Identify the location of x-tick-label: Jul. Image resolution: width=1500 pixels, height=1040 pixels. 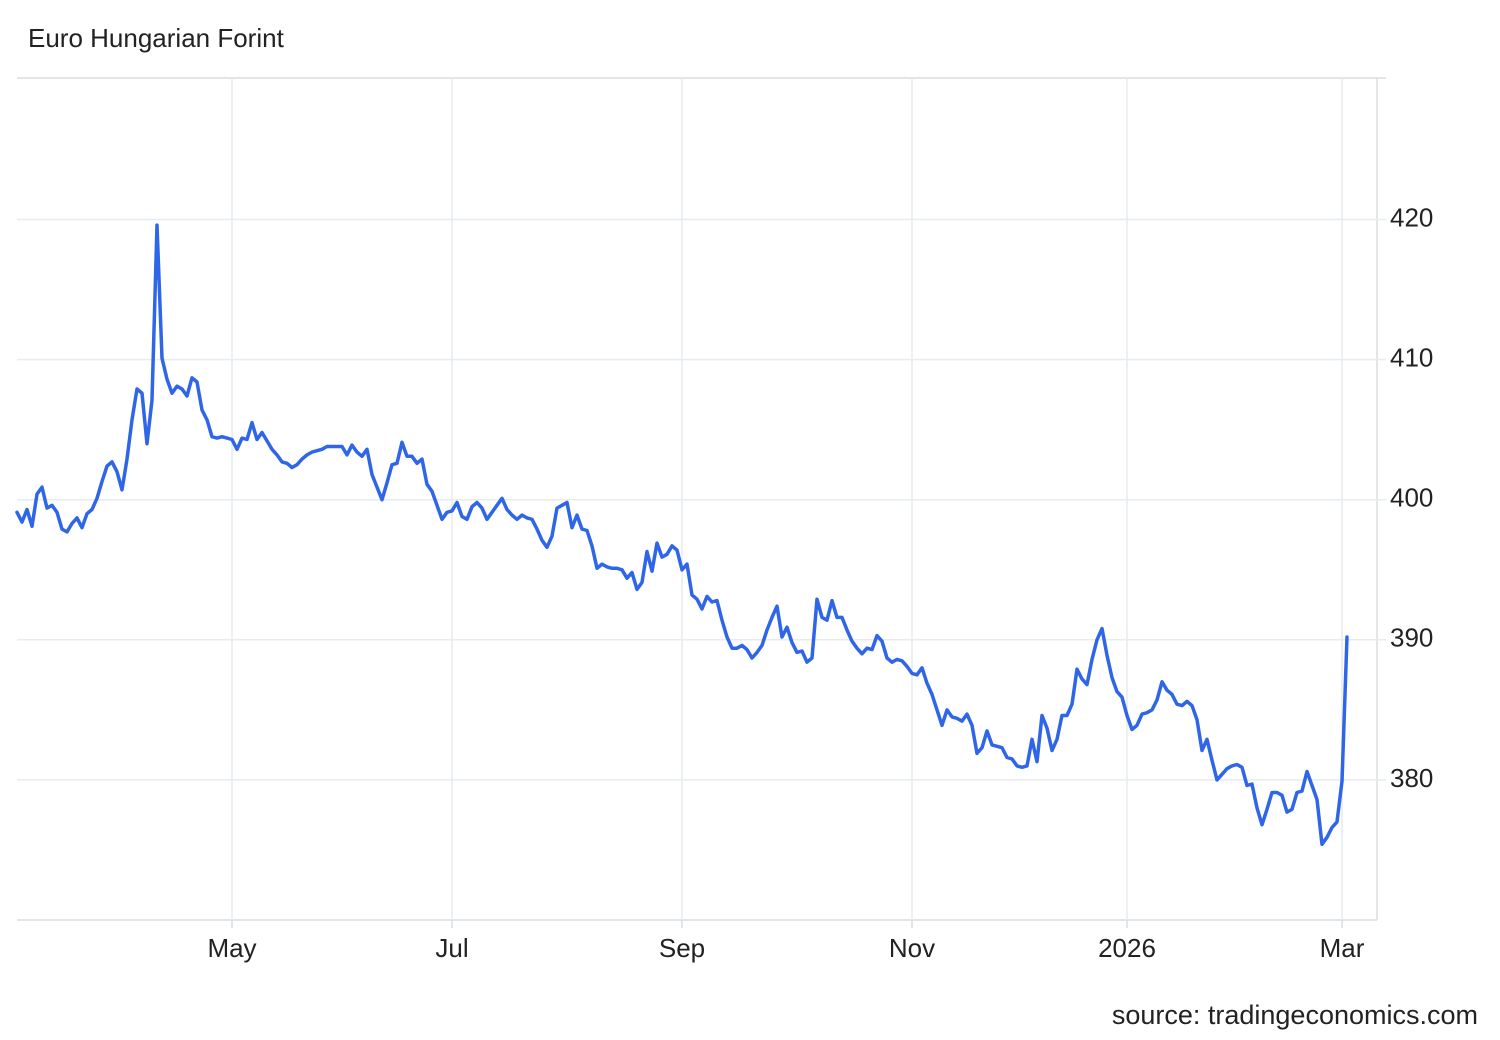
(451, 948).